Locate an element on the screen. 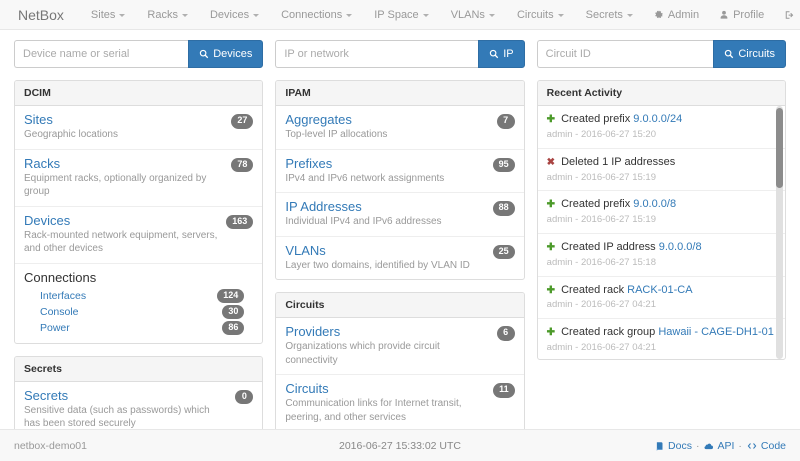 The height and width of the screenshot is (461, 800). nav-item-profile: Profile is located at coordinates (741, 15).